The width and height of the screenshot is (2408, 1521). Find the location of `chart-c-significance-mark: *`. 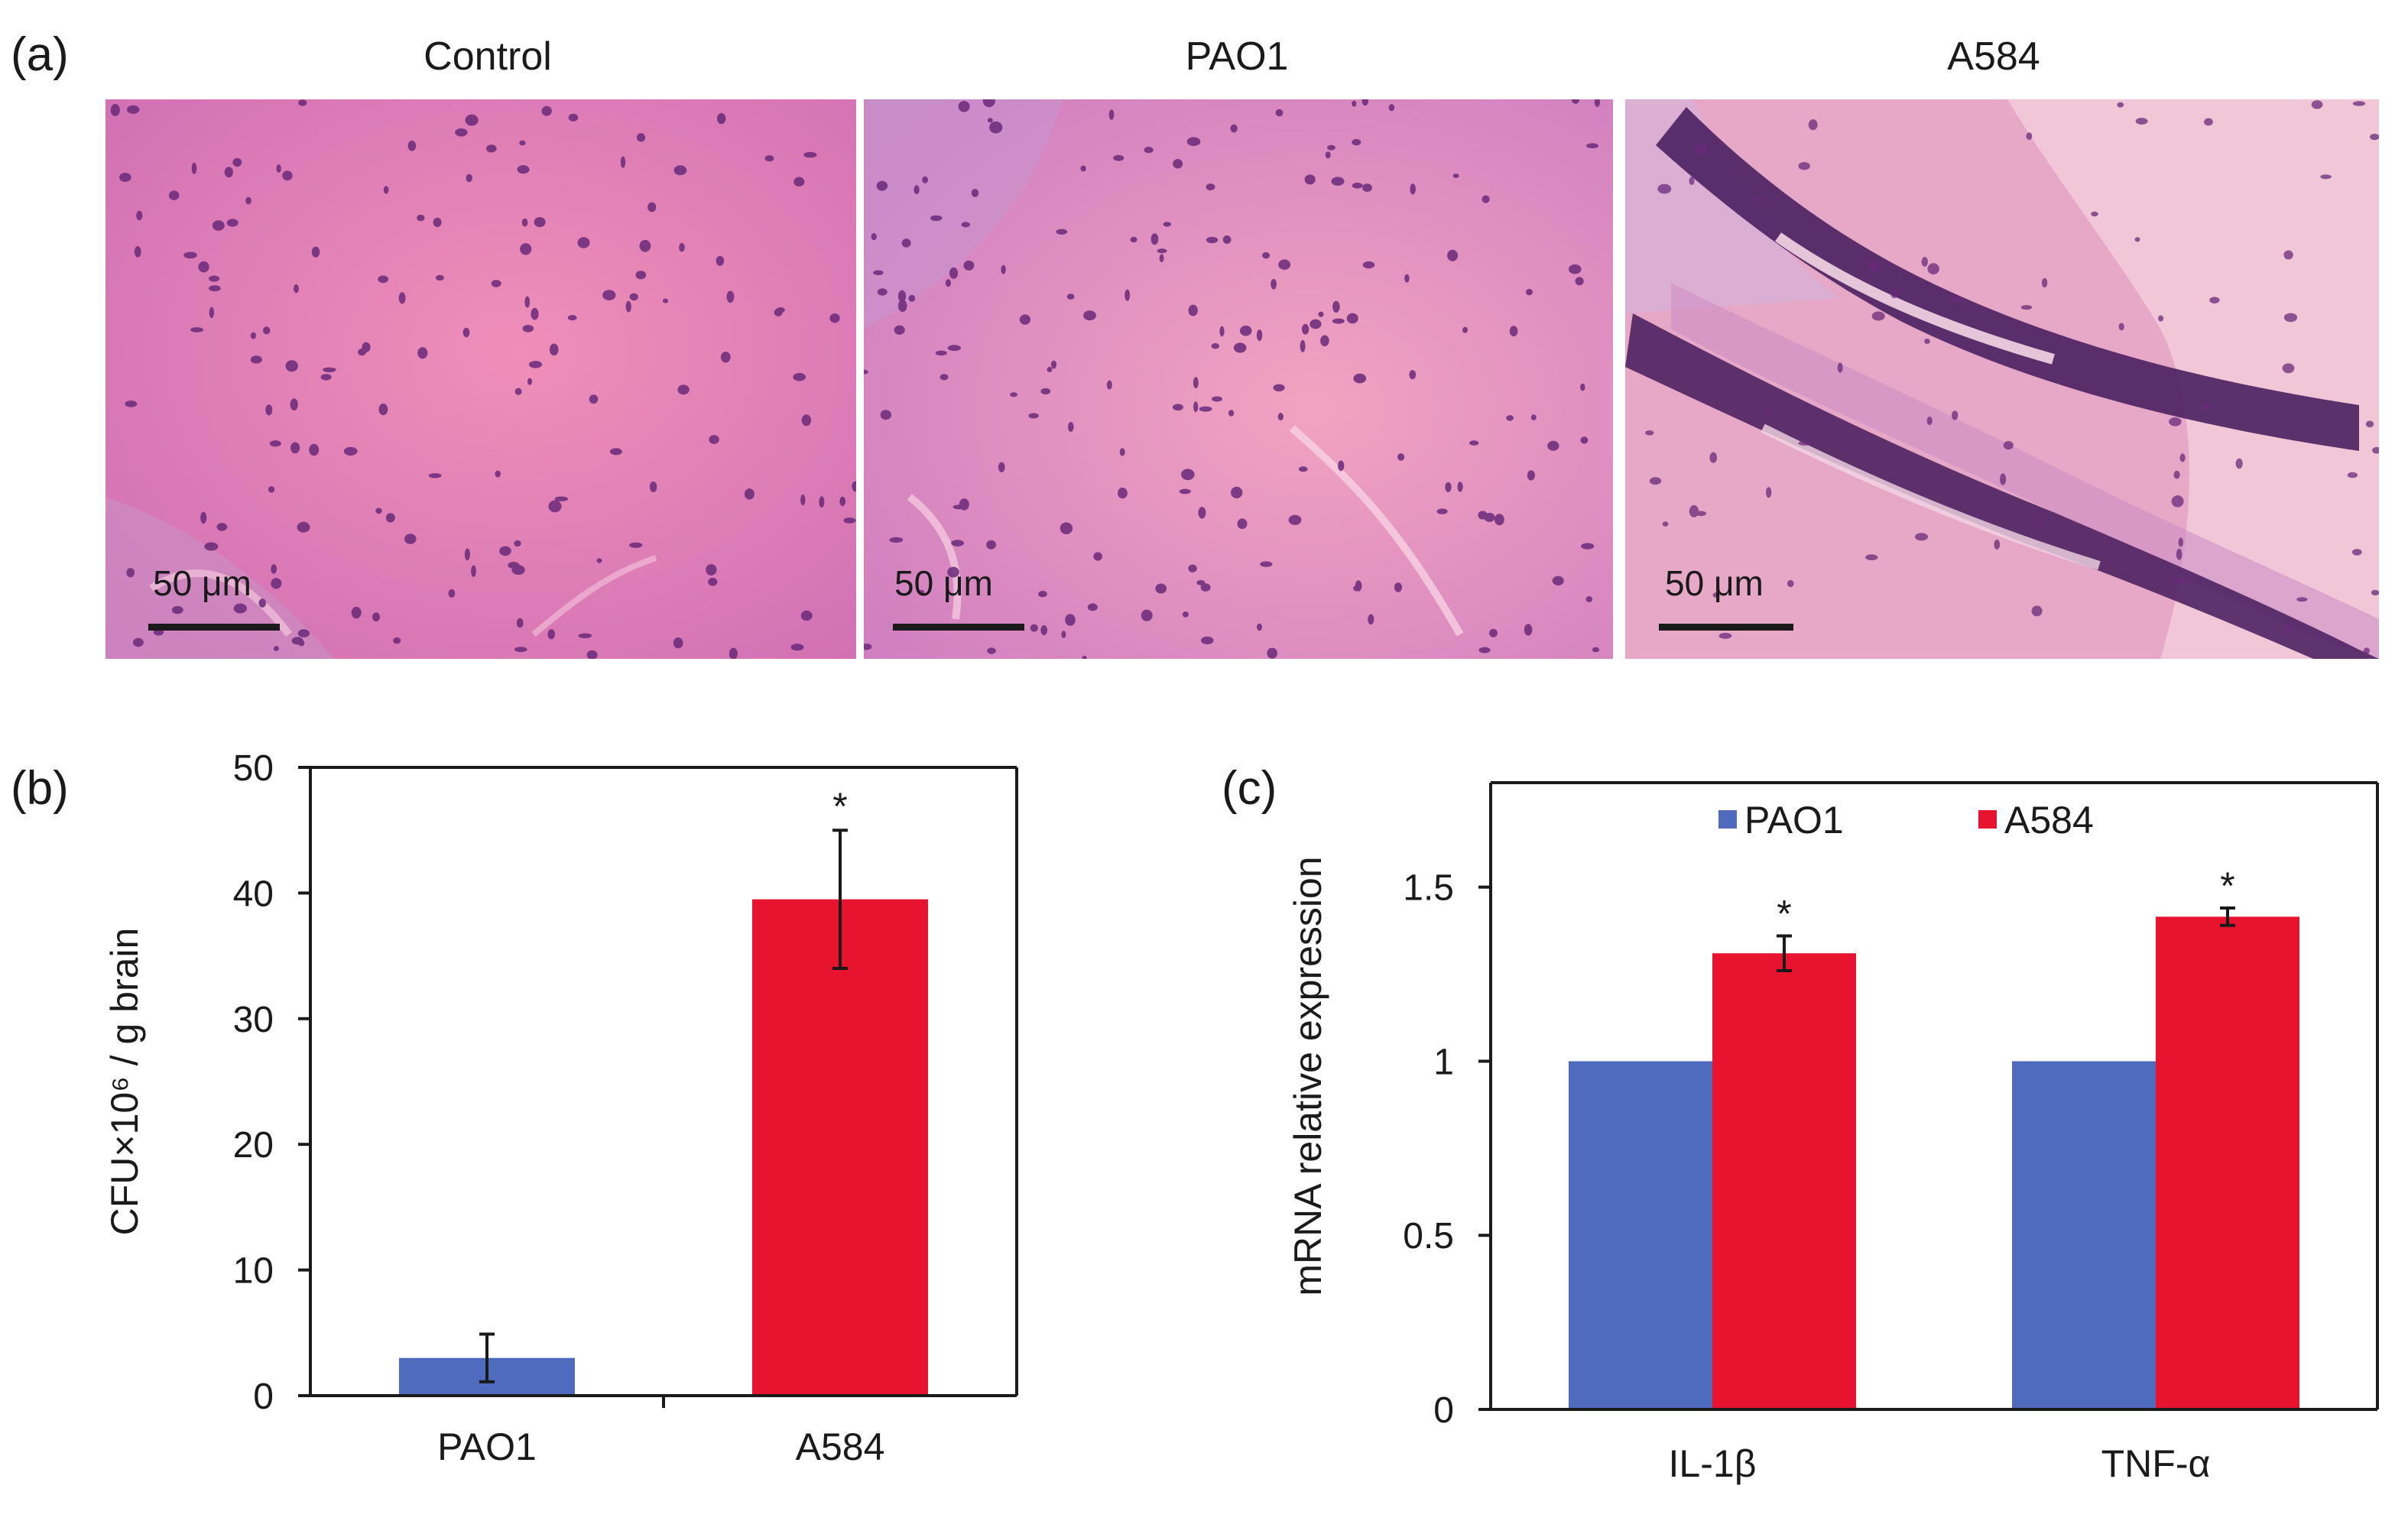

chart-c-significance-mark: * is located at coordinates (2227, 885).